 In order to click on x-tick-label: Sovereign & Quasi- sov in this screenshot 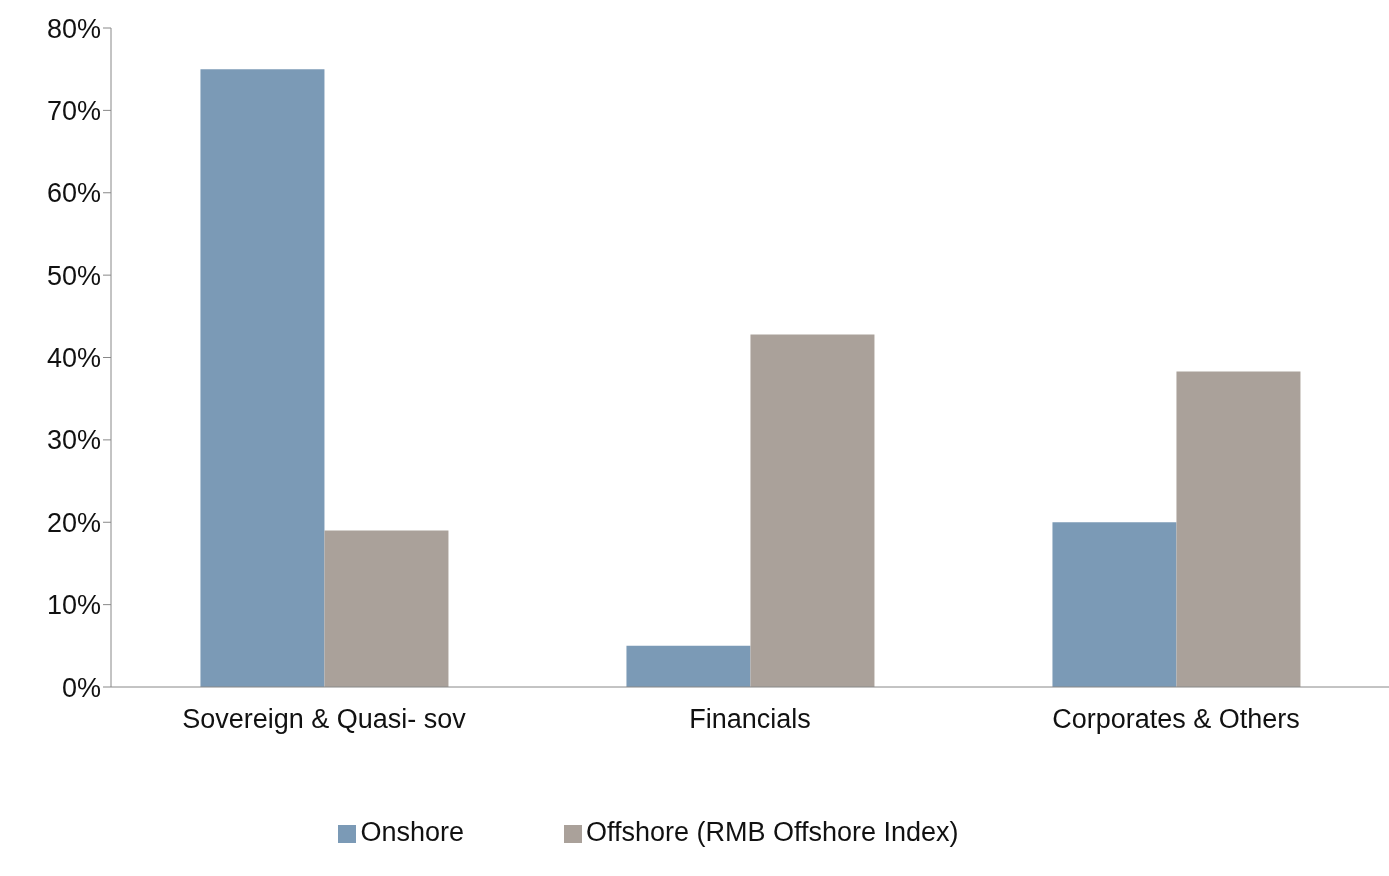, I will do `click(324, 719)`.